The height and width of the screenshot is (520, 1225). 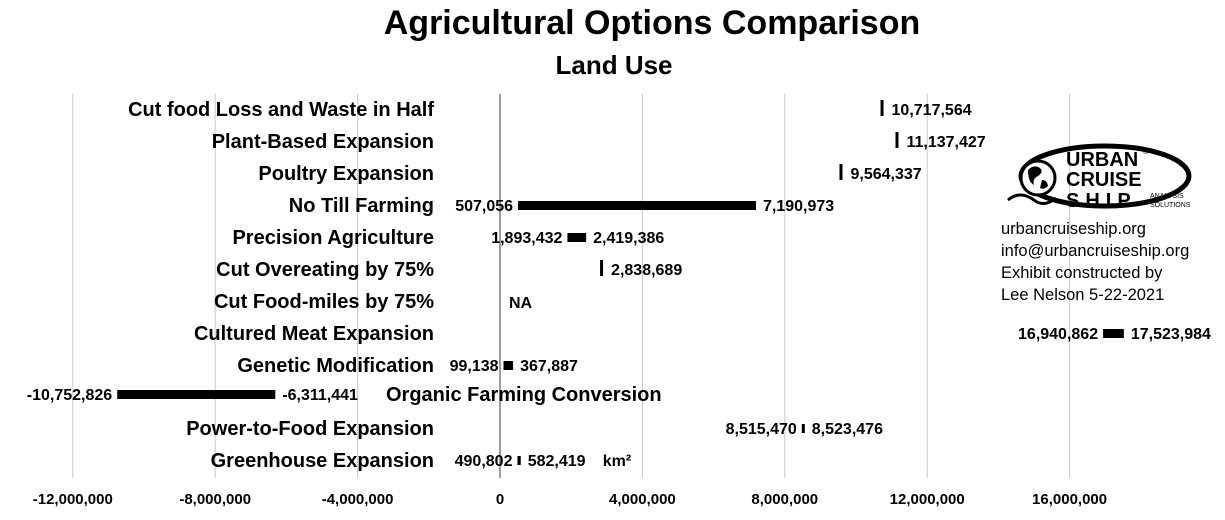 I want to click on logo-line3: SHIP, so click(x=1101, y=201).